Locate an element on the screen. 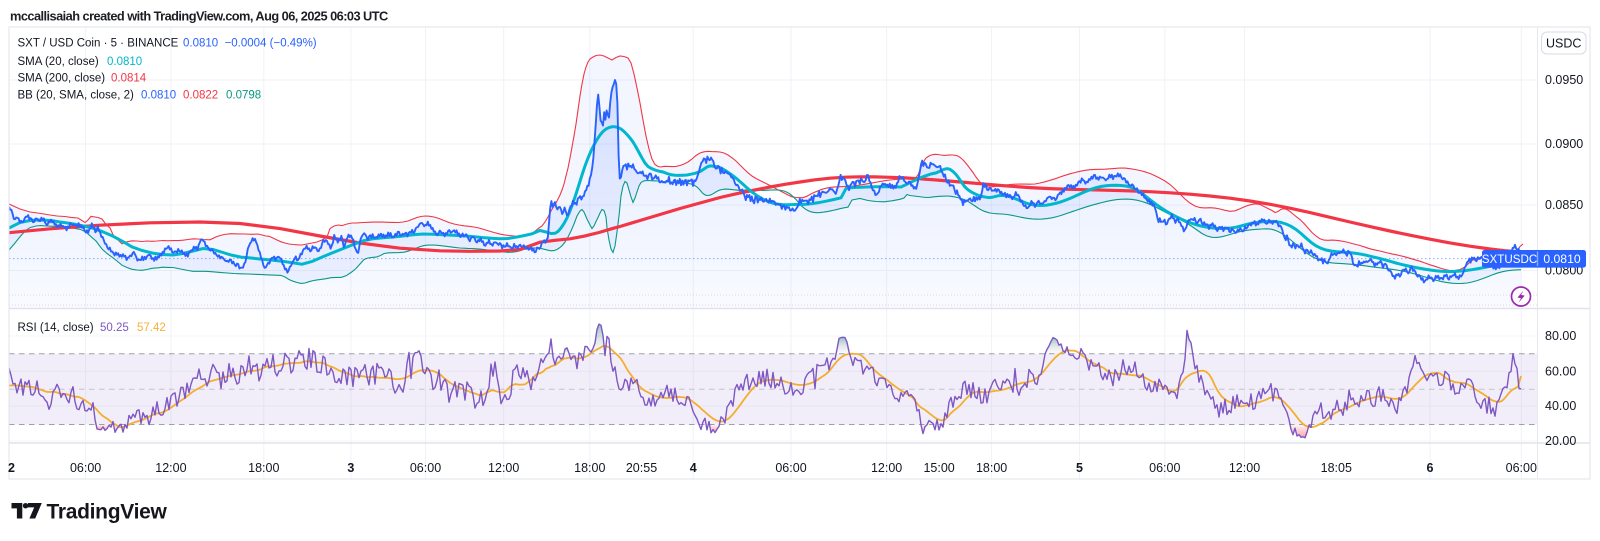 This screenshot has width=1600, height=541. svg-text: 18:05 is located at coordinates (1336, 468).